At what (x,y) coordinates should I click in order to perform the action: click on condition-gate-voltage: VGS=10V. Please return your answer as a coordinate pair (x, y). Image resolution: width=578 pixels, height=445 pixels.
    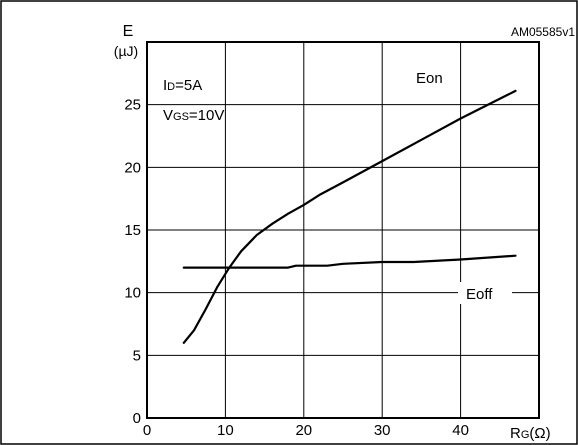
    Looking at the image, I should click on (193, 115).